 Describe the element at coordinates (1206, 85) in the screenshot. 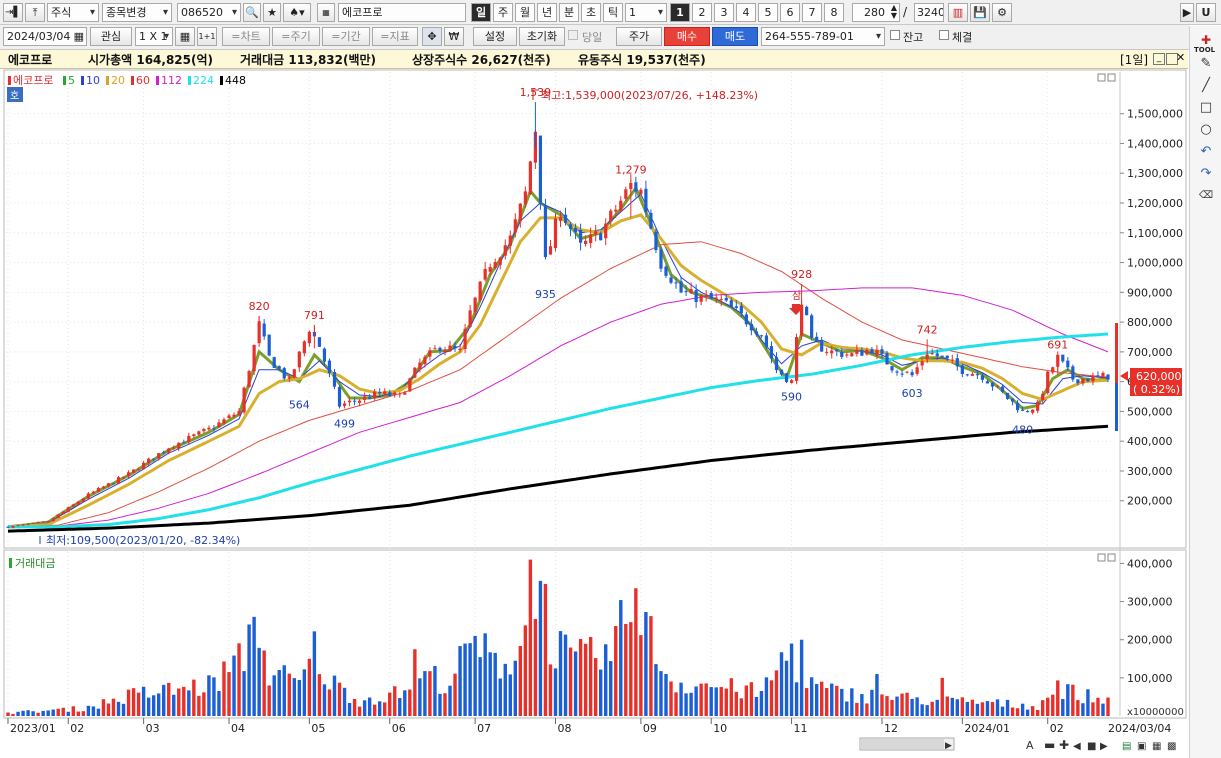

I see `line-icon: ╱` at that location.